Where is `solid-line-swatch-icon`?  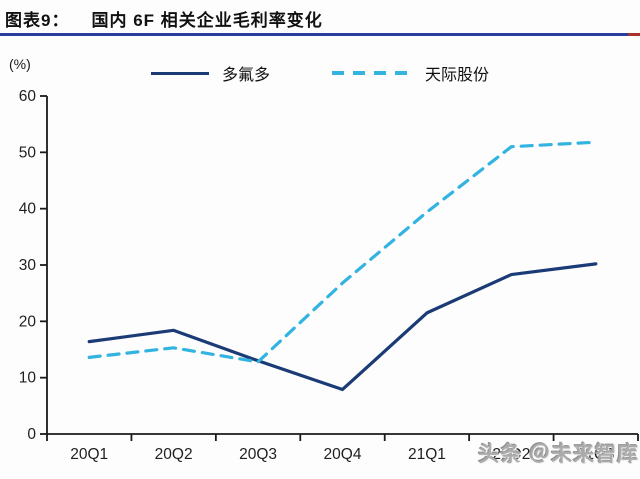
solid-line-swatch-icon is located at coordinates (179, 73).